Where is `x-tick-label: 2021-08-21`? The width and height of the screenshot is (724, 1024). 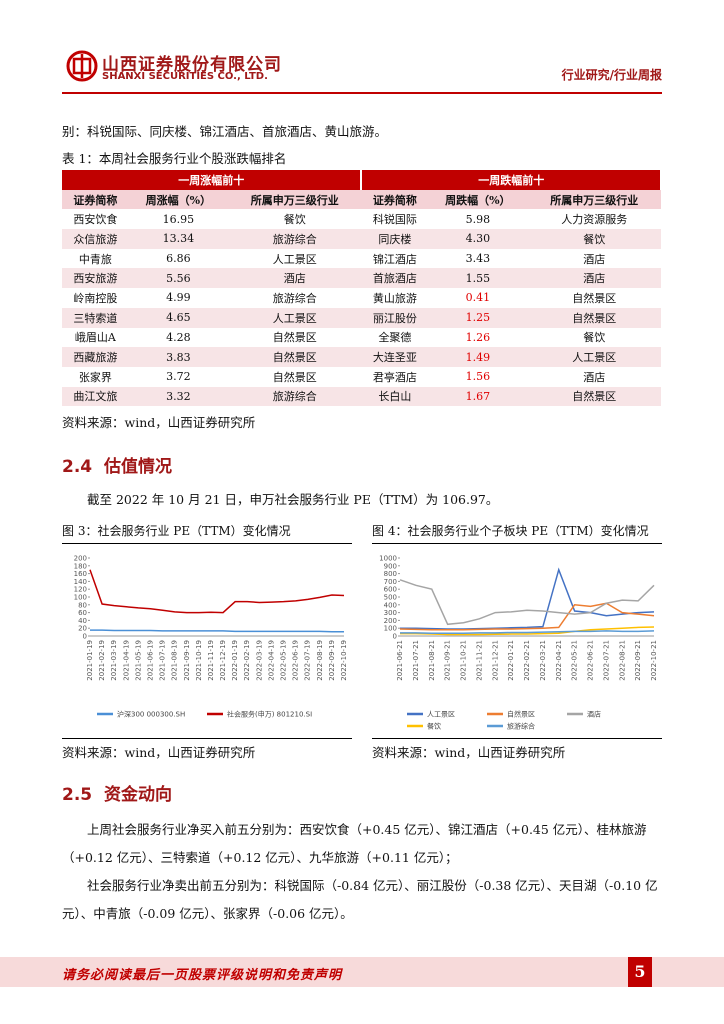
x-tick-label: 2021-08-21 is located at coordinates (432, 660).